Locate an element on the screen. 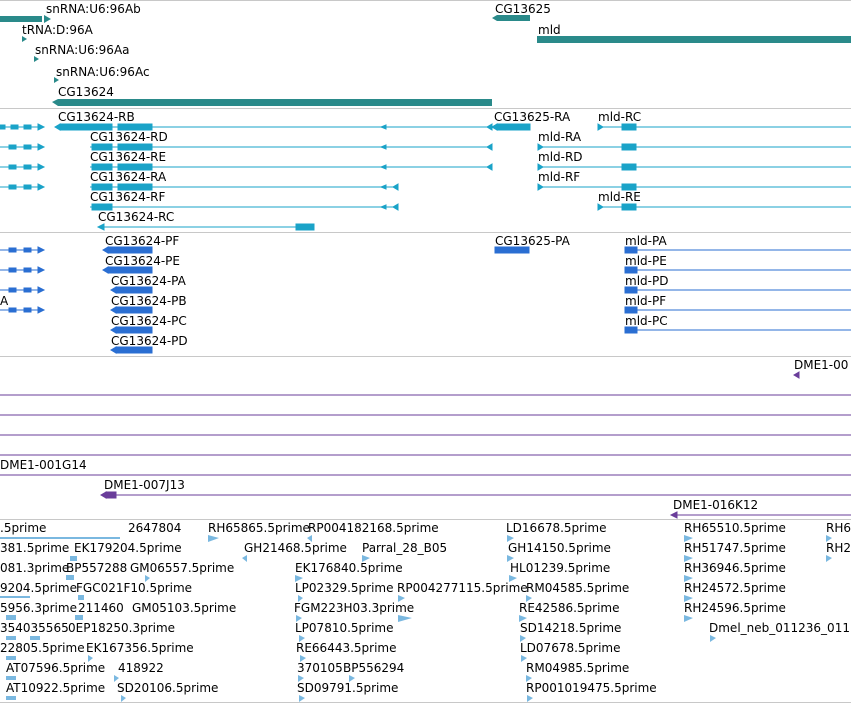  transcript-label: CG13624-RB is located at coordinates (96, 117).